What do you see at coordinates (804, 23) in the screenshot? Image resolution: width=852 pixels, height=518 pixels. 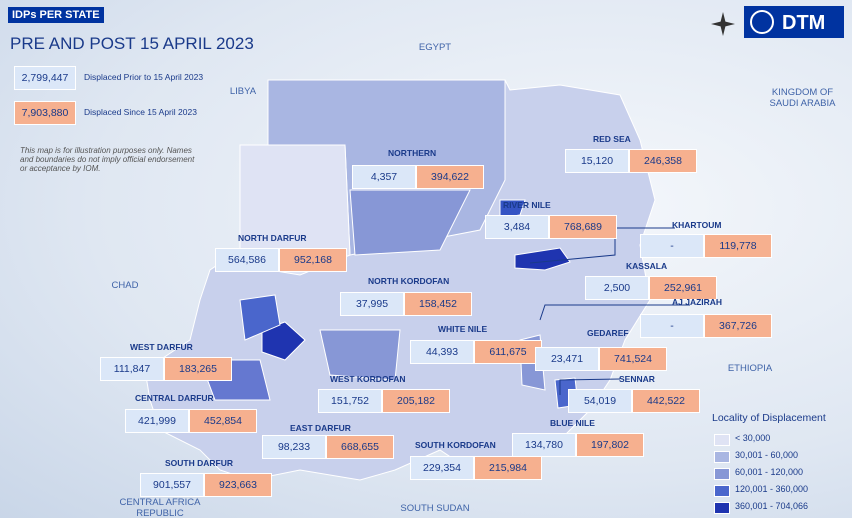 I see `logo-text: DTM` at bounding box center [804, 23].